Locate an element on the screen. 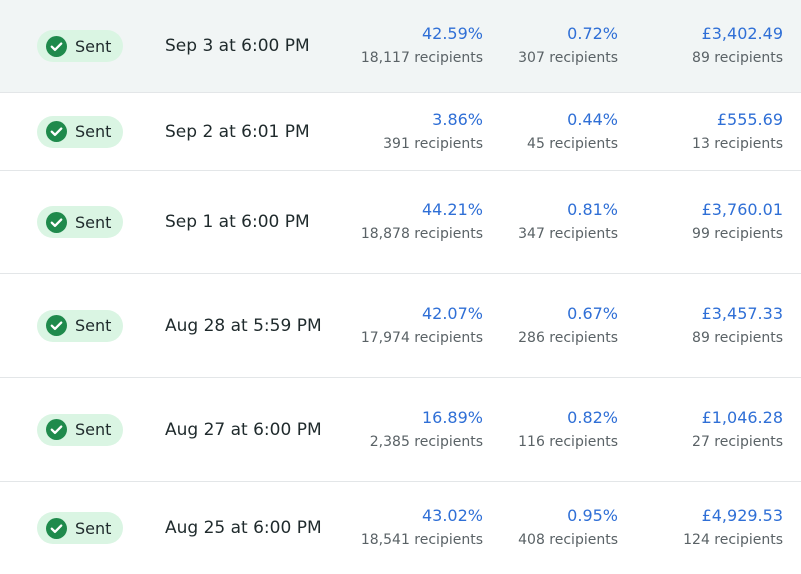 This screenshot has width=801, height=574. metric-cell: £555.69 13 recipients is located at coordinates (737, 132).